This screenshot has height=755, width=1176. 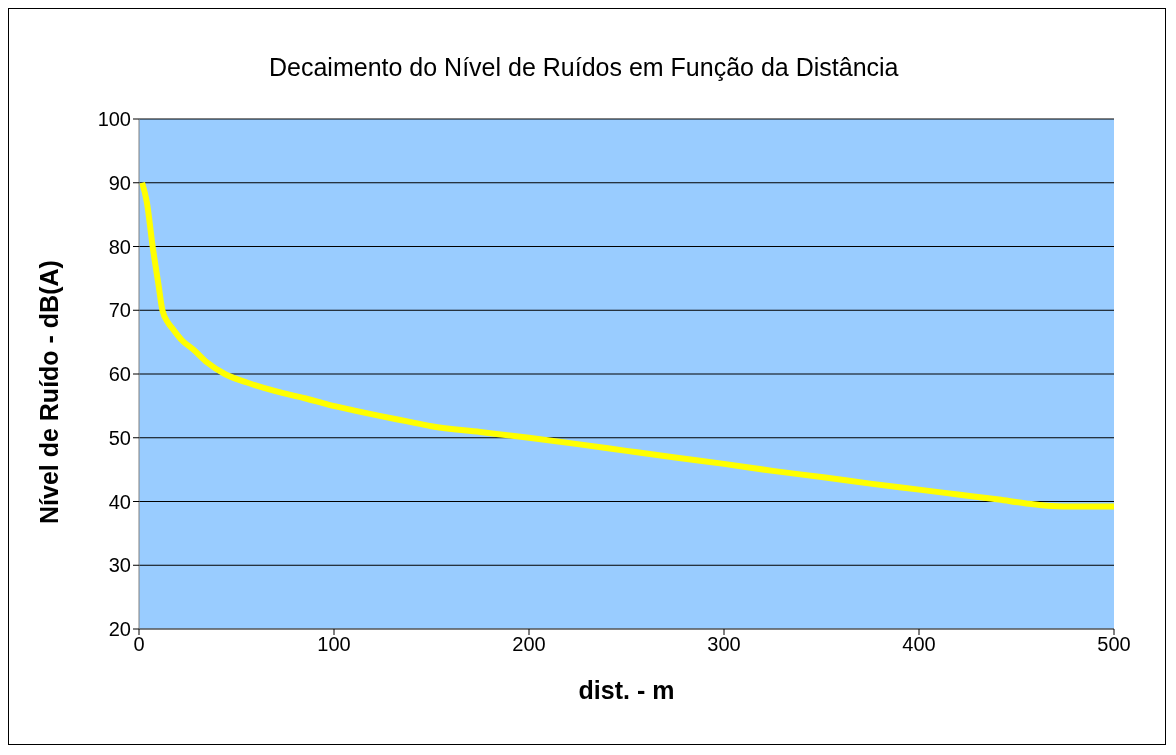 I want to click on chart-title: Decaimento do Nível de Ruídos em Função da Distância, so click(x=584, y=67).